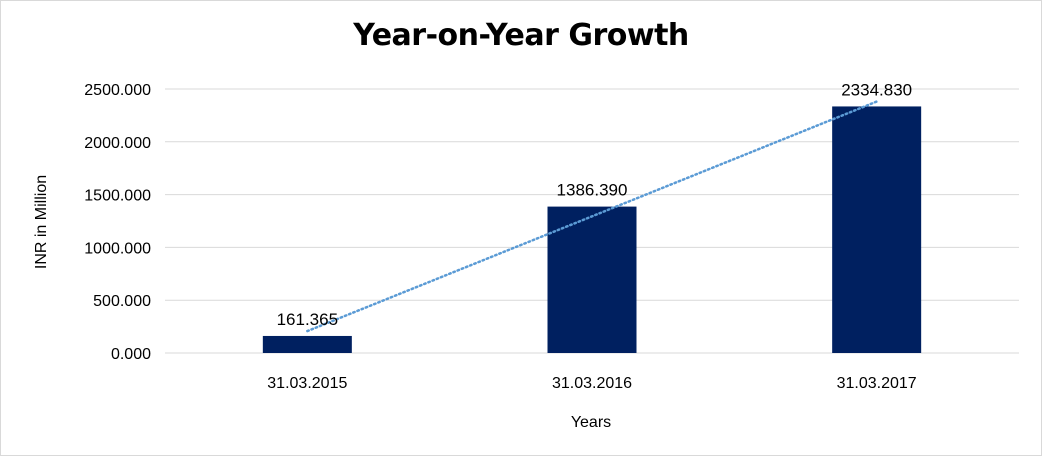 The image size is (1042, 456). Describe the element at coordinates (41, 222) in the screenshot. I see `y-axis-title: INR in Million` at that location.